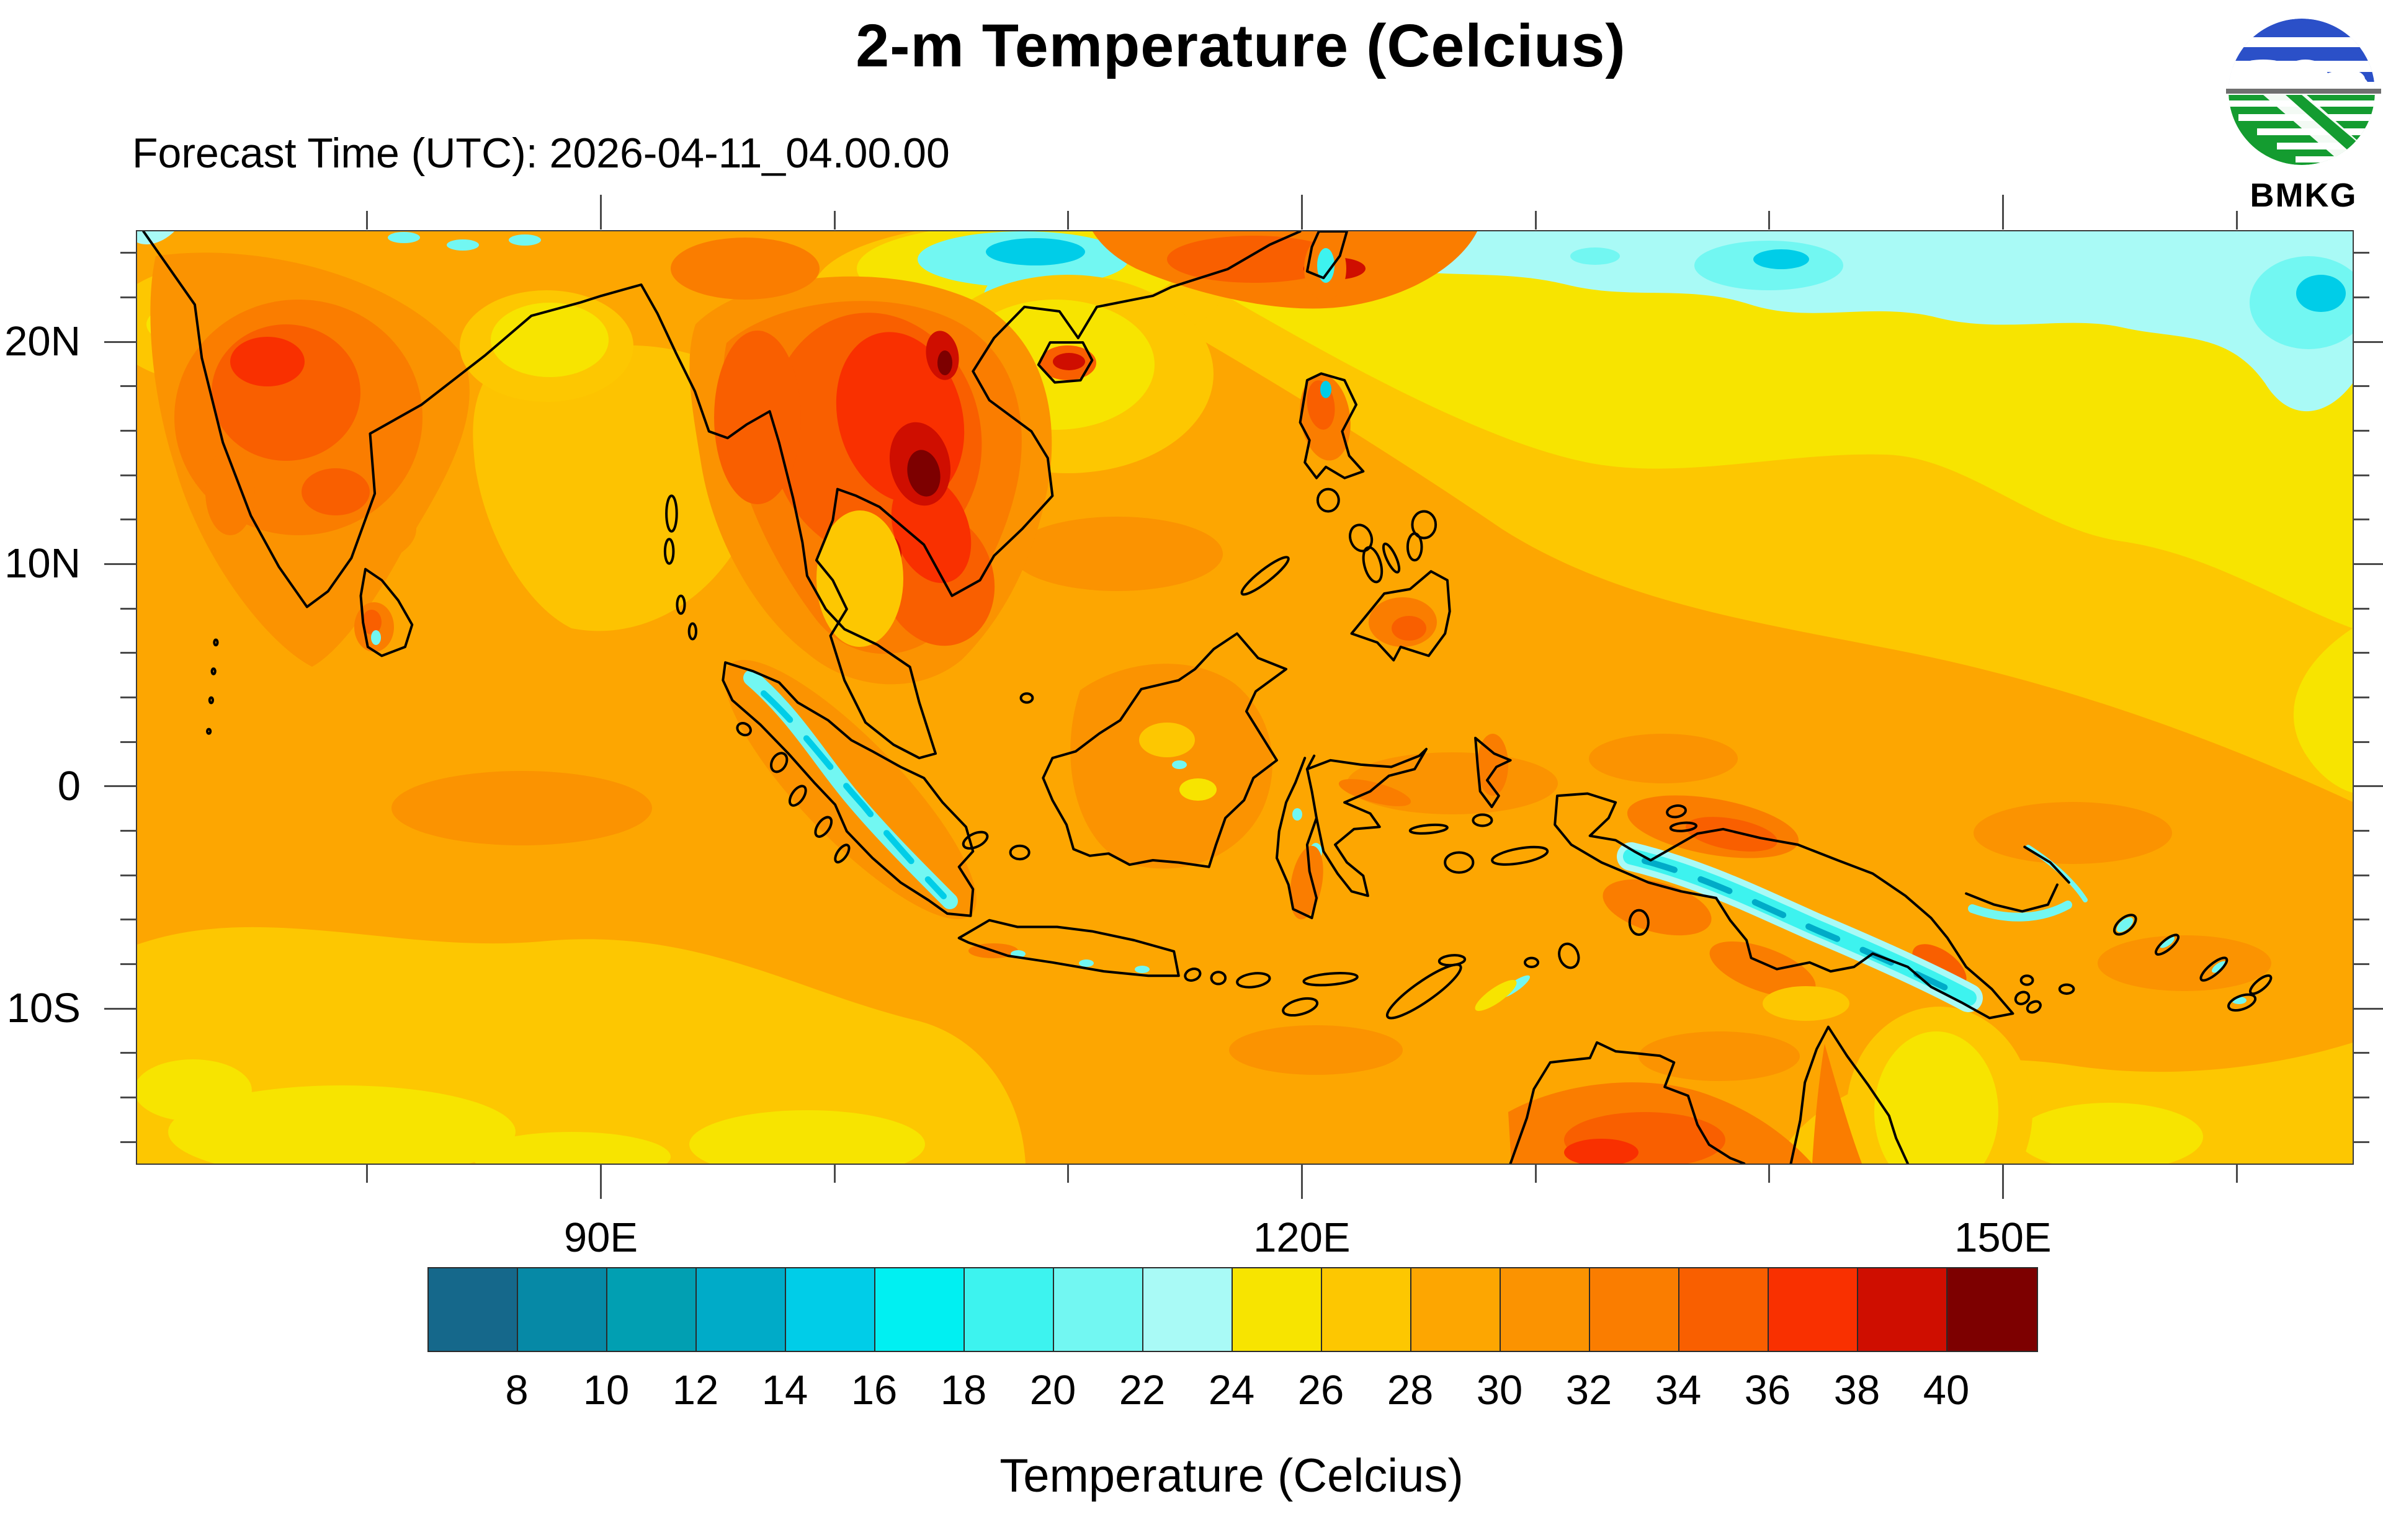 Image resolution: width=2383 pixels, height=1540 pixels. Describe the element at coordinates (1302, 1237) in the screenshot. I see `lon-axis-label: 120E` at that location.